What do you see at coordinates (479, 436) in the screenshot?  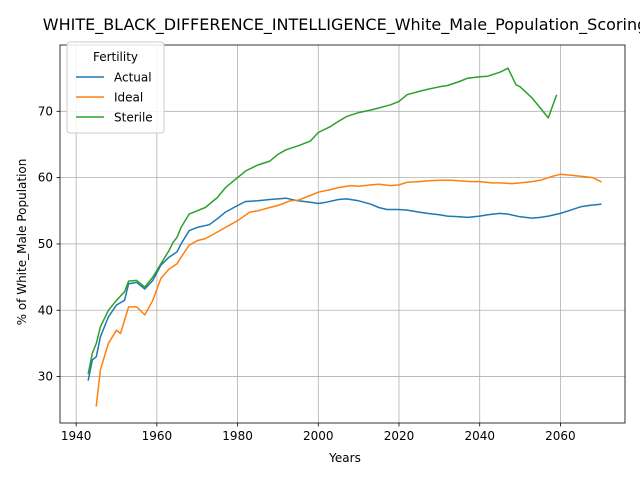 I see `x-tick-label: 2040` at bounding box center [479, 436].